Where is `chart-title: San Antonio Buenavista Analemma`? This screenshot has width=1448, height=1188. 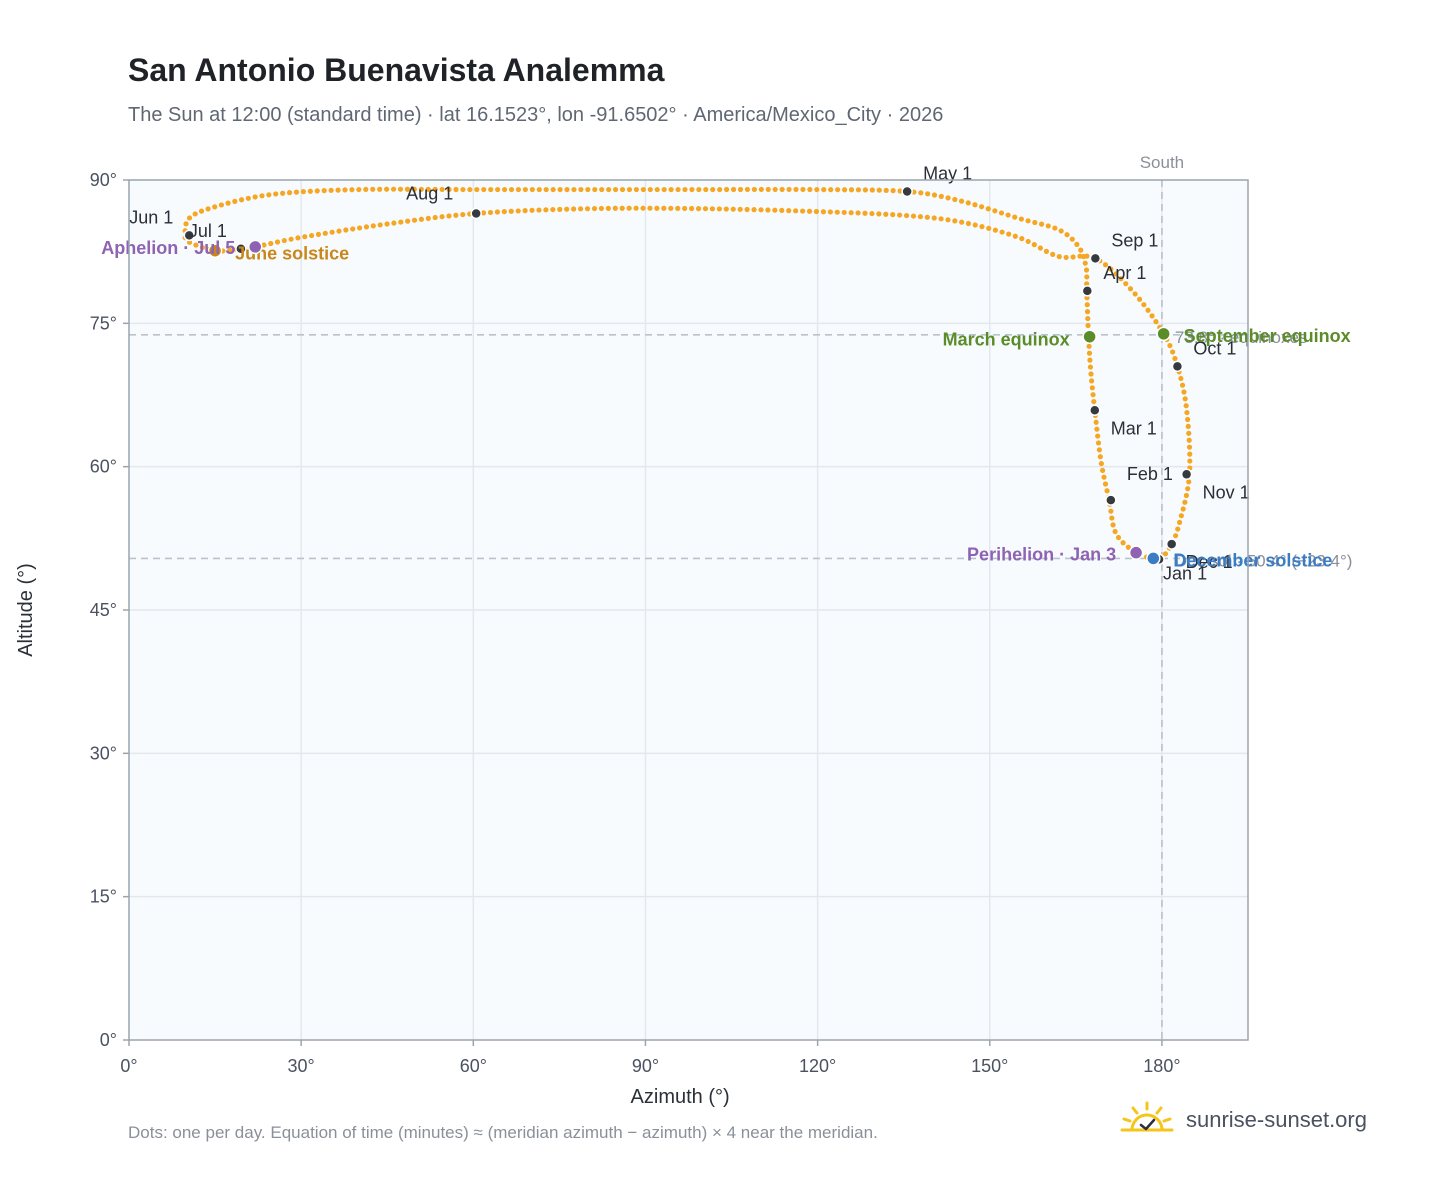
chart-title: San Antonio Buenavista Analemma is located at coordinates (396, 70).